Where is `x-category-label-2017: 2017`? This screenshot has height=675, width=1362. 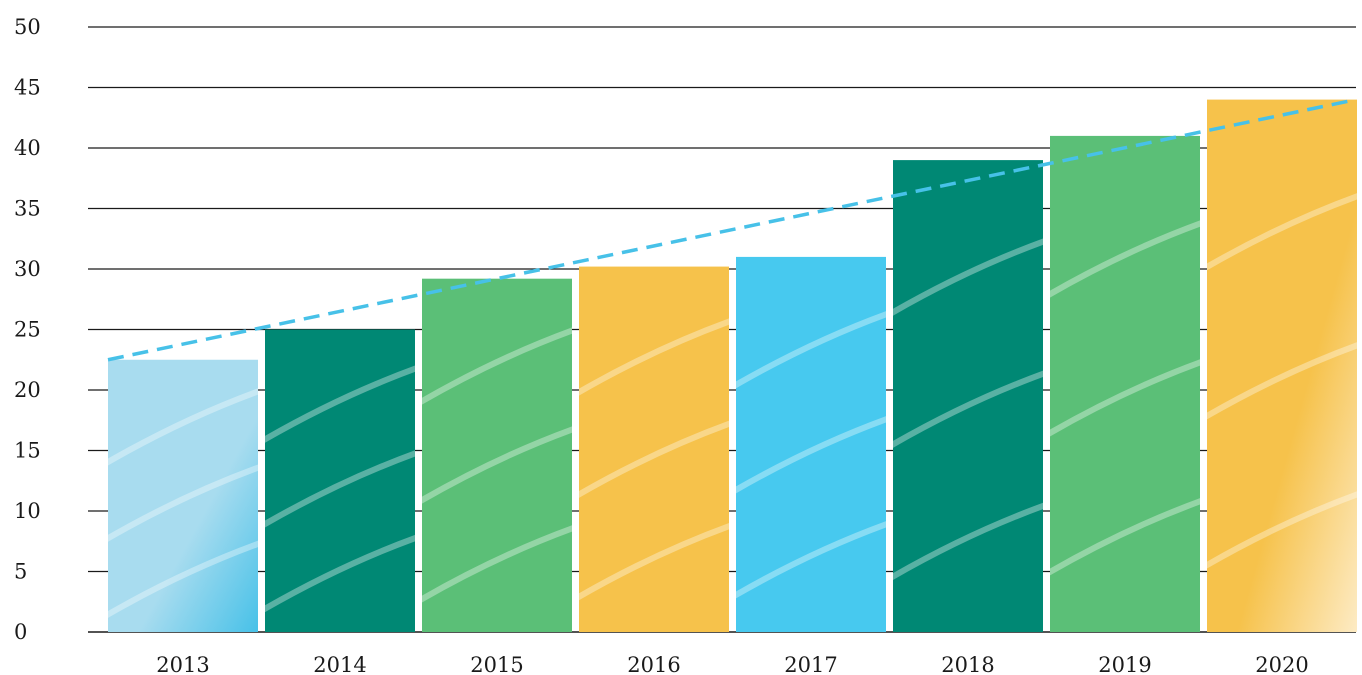
x-category-label-2017: 2017 is located at coordinates (810, 664).